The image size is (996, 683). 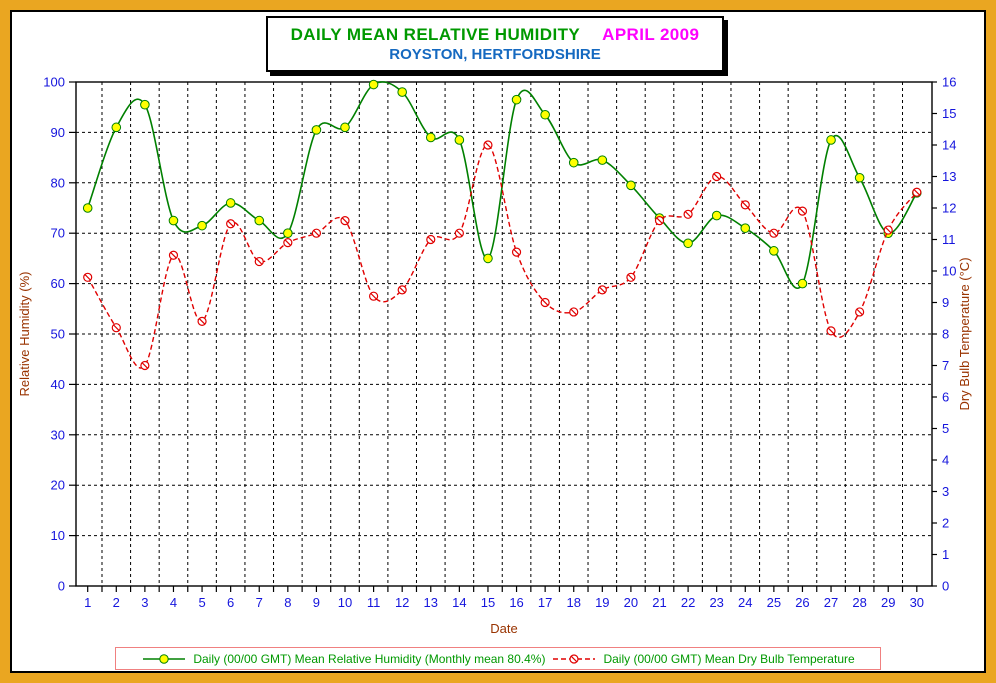 What do you see at coordinates (945, 334) in the screenshot?
I see `right-axis-tick-label: 8` at bounding box center [945, 334].